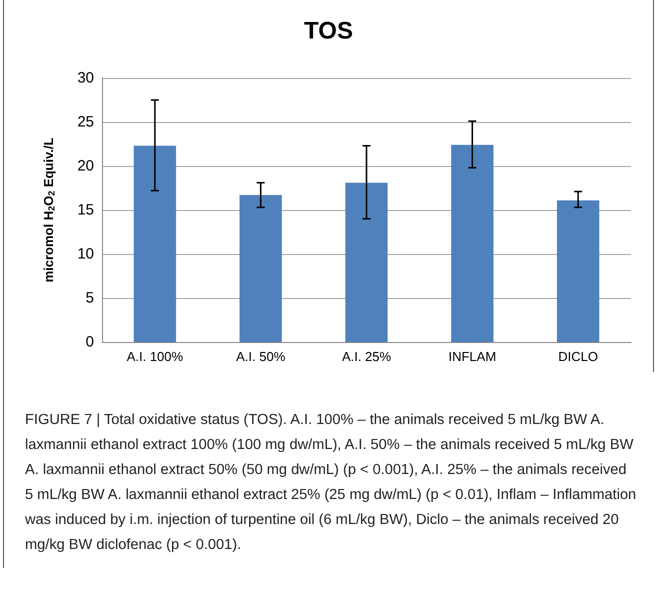 The width and height of the screenshot is (657, 589). Describe the element at coordinates (578, 356) in the screenshot. I see `x-tick-label: DICLO` at that location.